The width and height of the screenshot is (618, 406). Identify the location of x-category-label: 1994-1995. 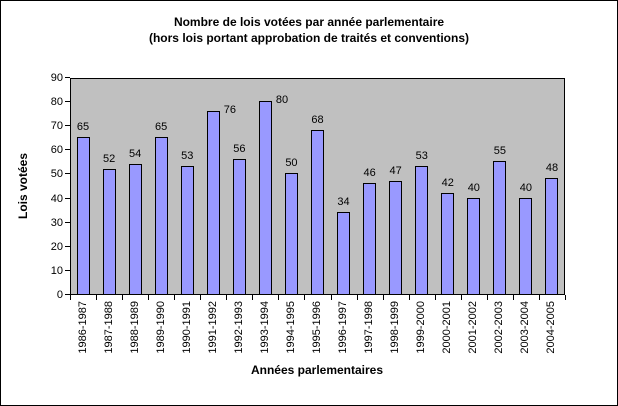
(290, 327).